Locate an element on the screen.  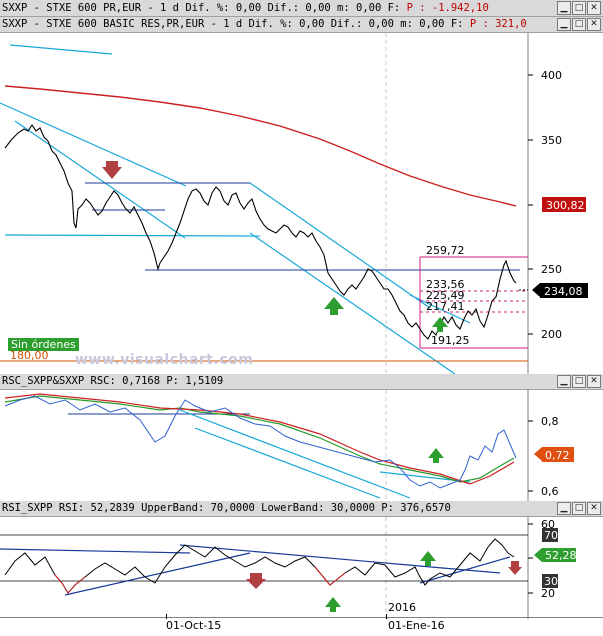
rsc-last-value: 0,72 is located at coordinates (557, 455).